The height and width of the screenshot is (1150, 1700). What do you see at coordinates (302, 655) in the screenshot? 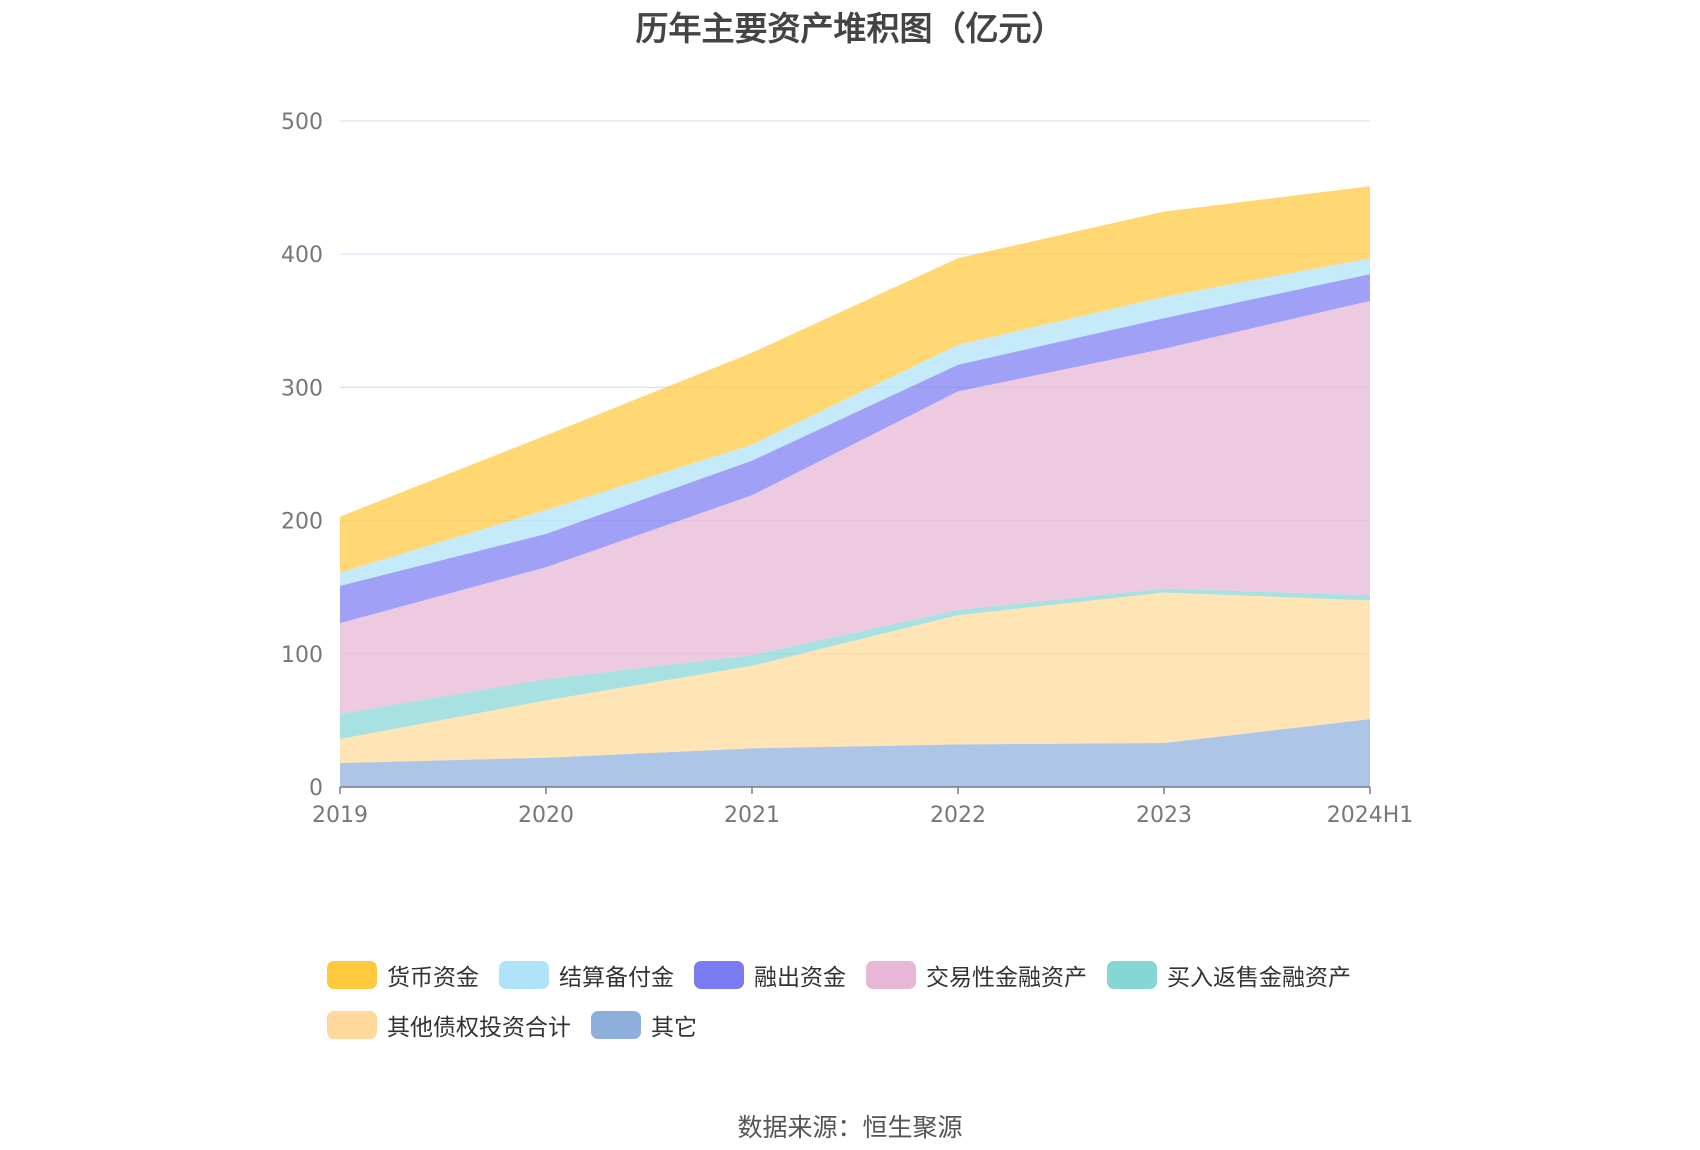
I see `y-tick-label: 100` at bounding box center [302, 655].